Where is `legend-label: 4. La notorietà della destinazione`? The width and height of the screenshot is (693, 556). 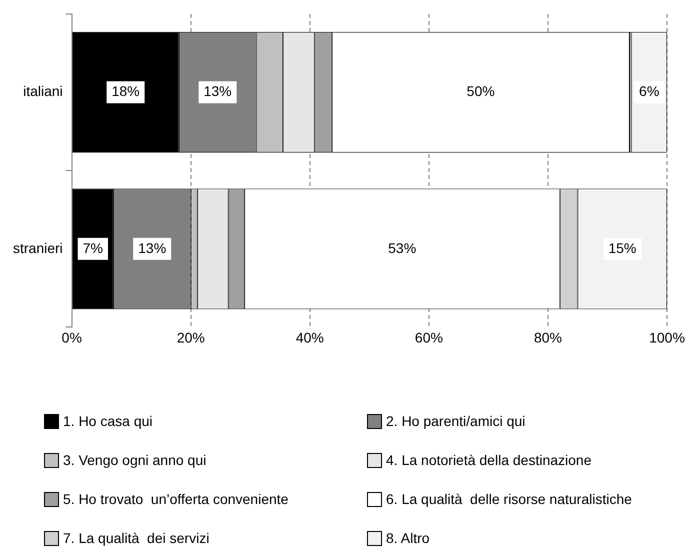 legend-label: 4. La notorietà della destinazione is located at coordinates (489, 460).